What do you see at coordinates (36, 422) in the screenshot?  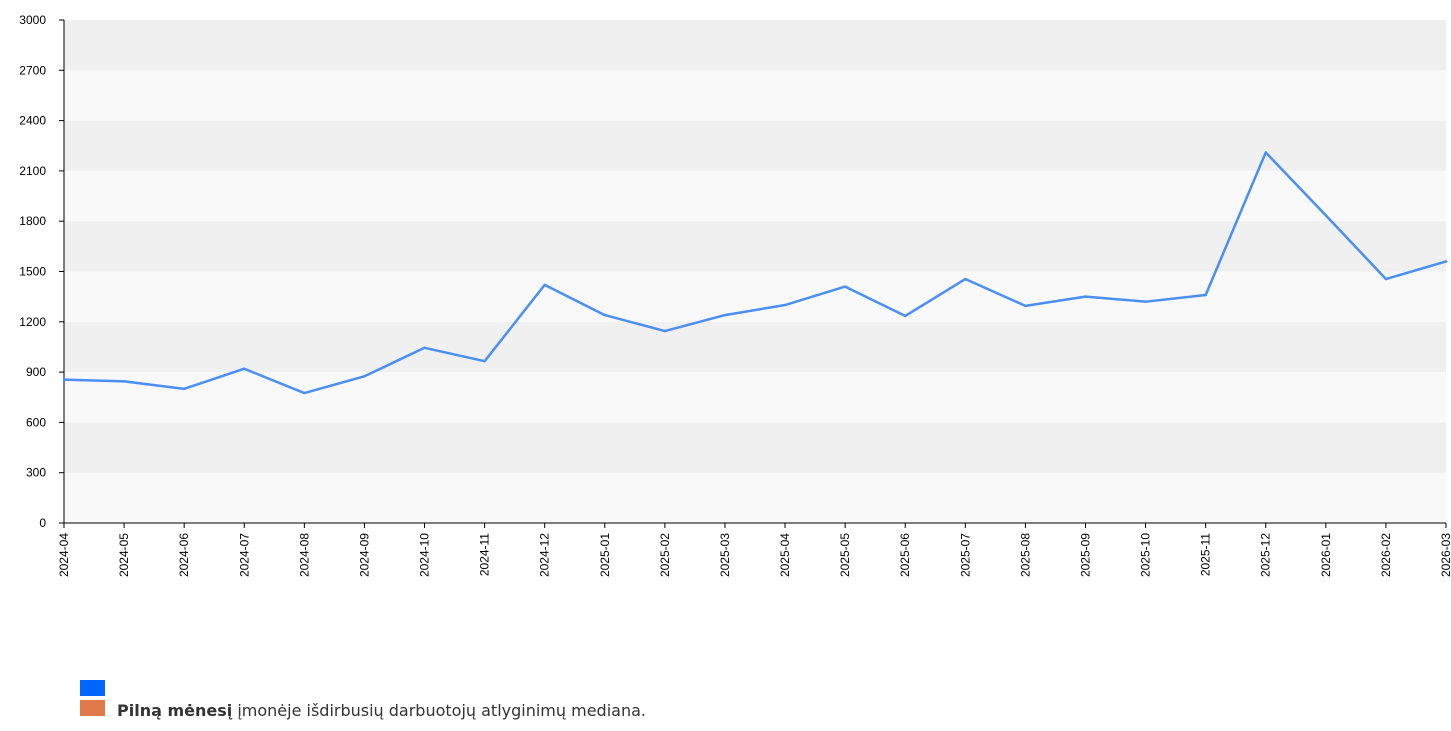 I see `y-tick-label: 600` at bounding box center [36, 422].